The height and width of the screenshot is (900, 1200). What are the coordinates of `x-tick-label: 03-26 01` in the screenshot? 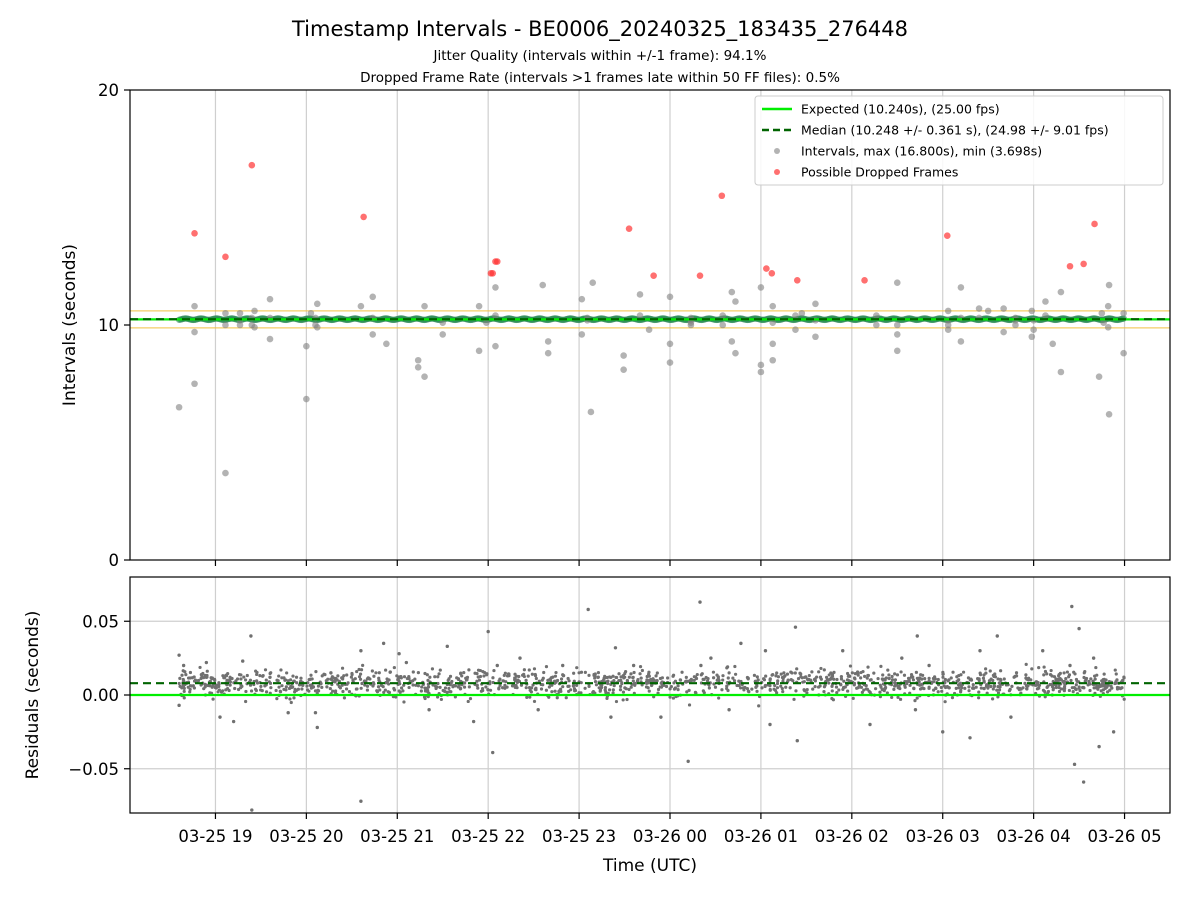 It's located at (761, 836).